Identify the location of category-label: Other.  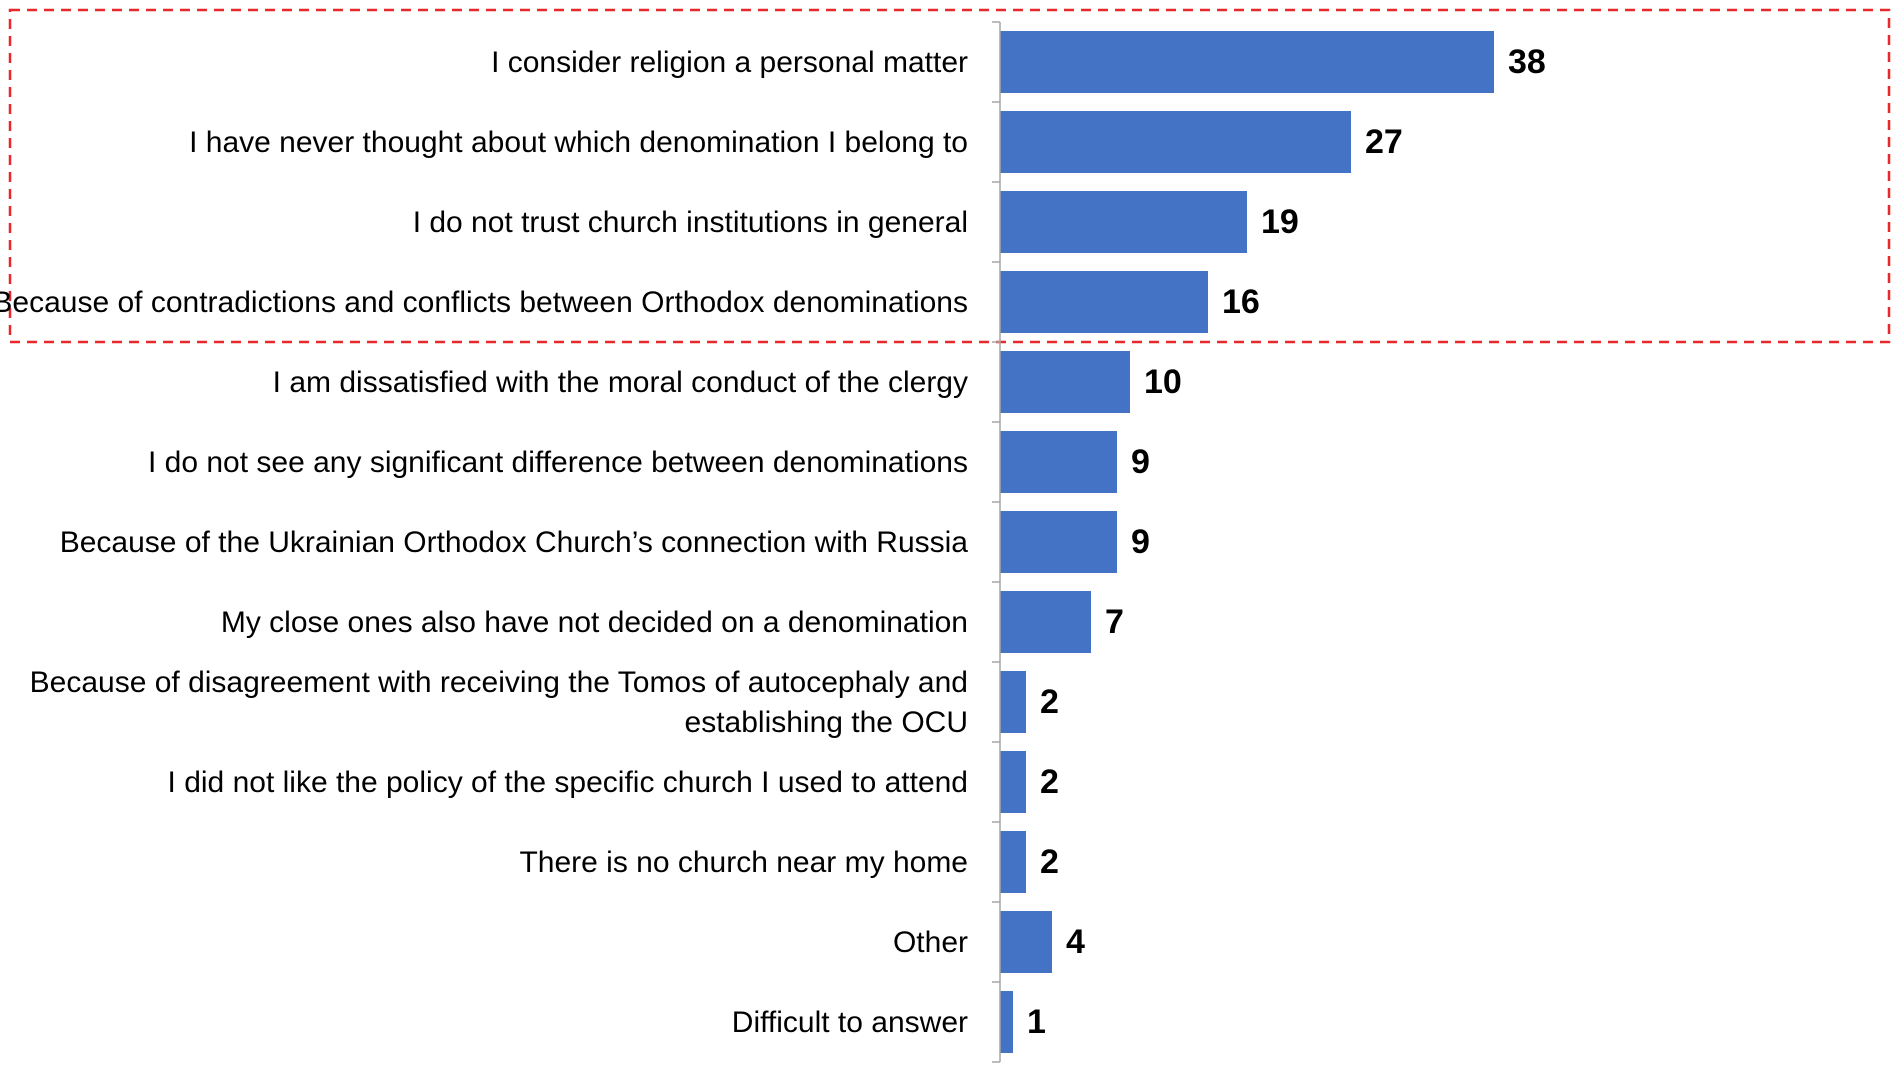
(930, 942).